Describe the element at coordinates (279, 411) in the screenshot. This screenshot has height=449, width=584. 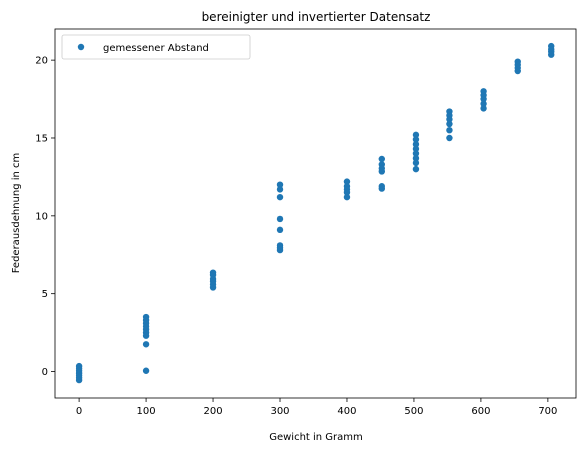
I see `x-tick-label: 300` at that location.